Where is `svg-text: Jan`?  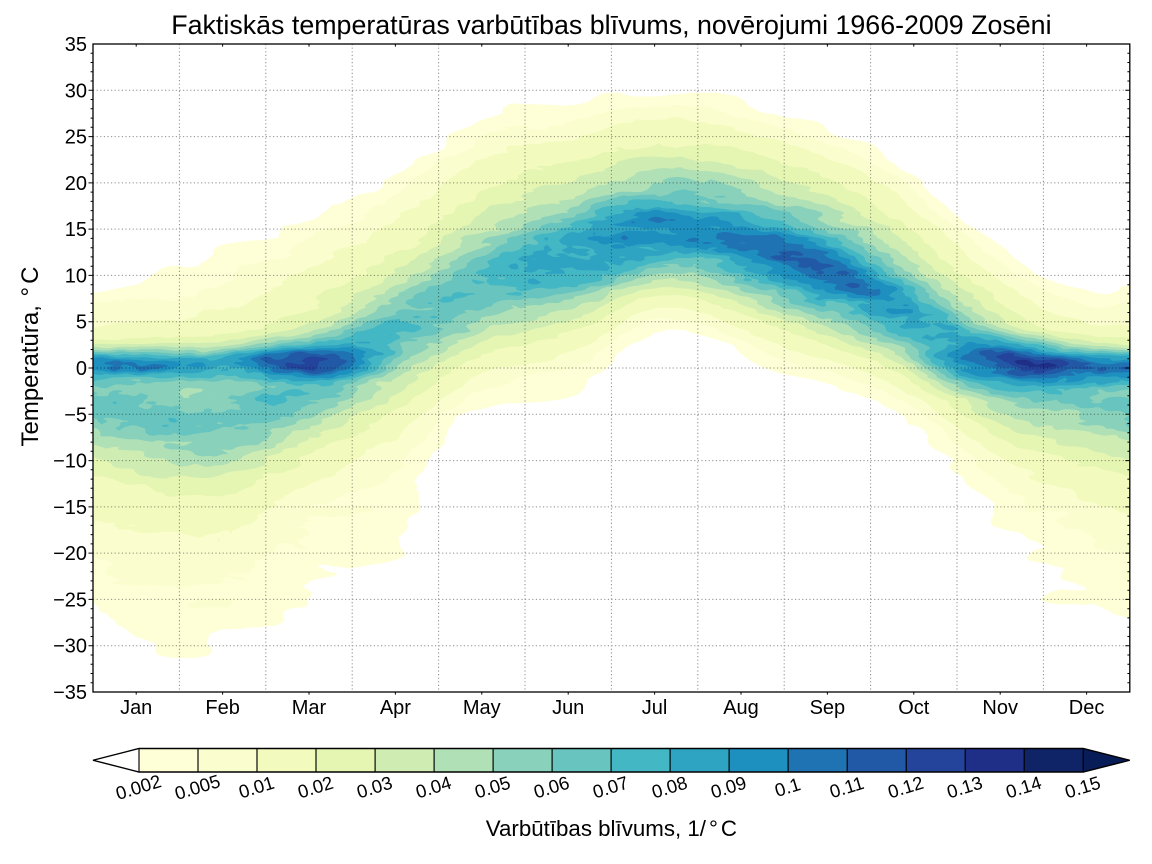
svg-text: Jan is located at coordinates (136, 708).